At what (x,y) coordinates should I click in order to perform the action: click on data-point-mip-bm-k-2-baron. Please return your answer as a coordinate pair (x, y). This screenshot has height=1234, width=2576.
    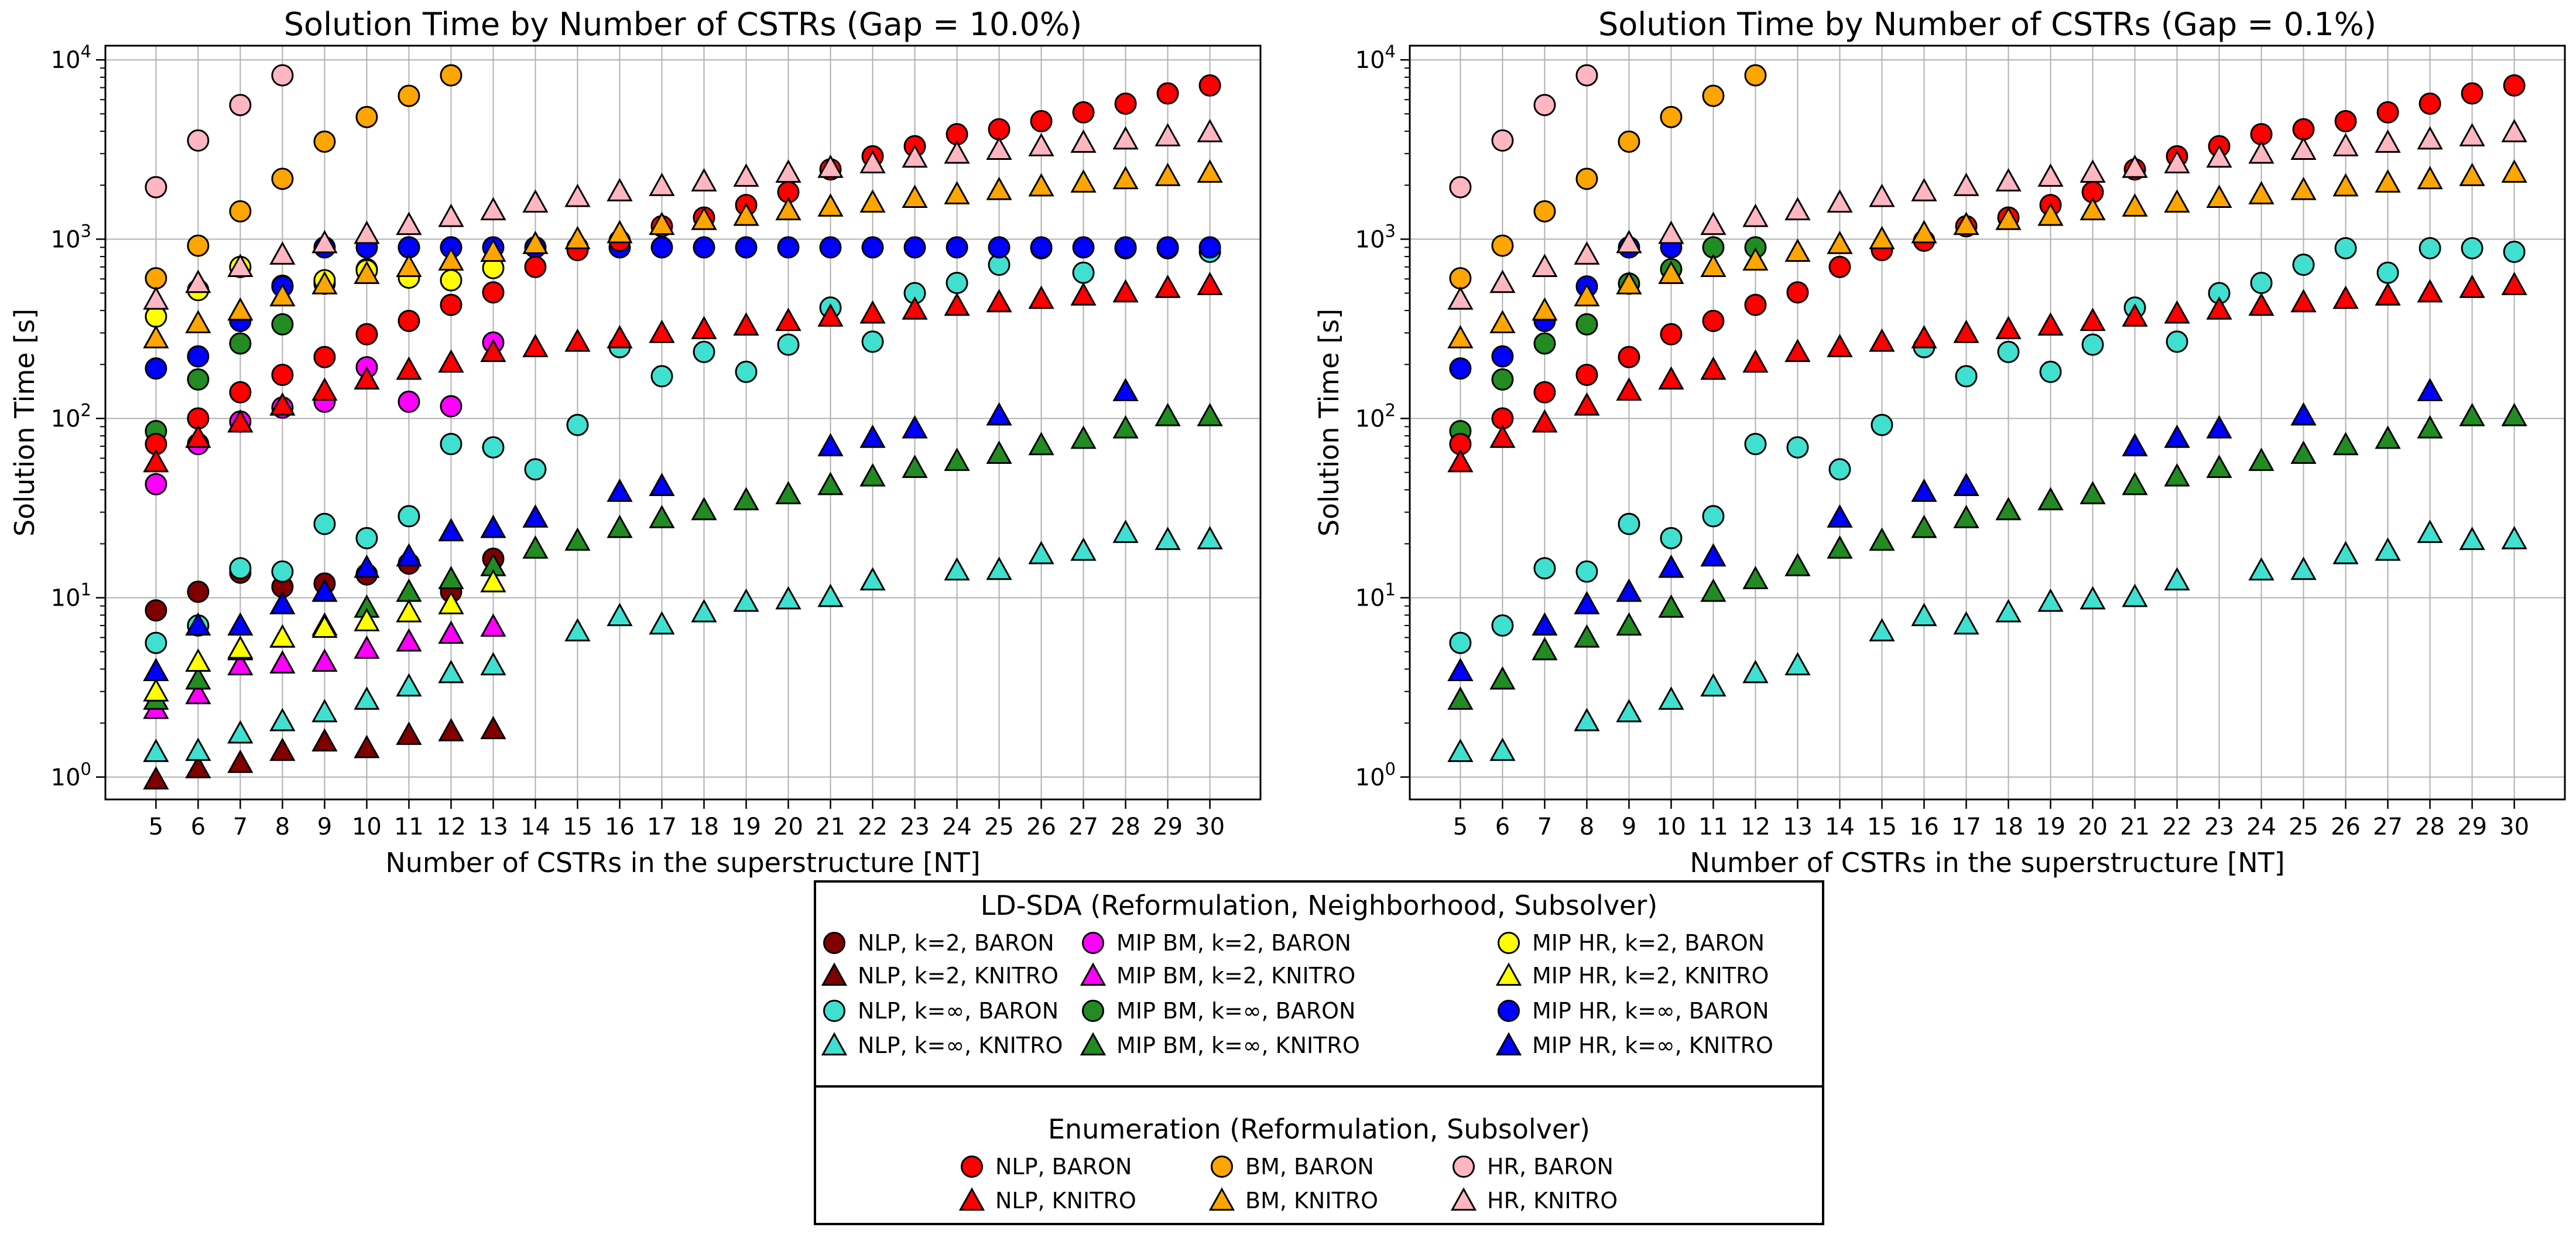
    Looking at the image, I should click on (451, 406).